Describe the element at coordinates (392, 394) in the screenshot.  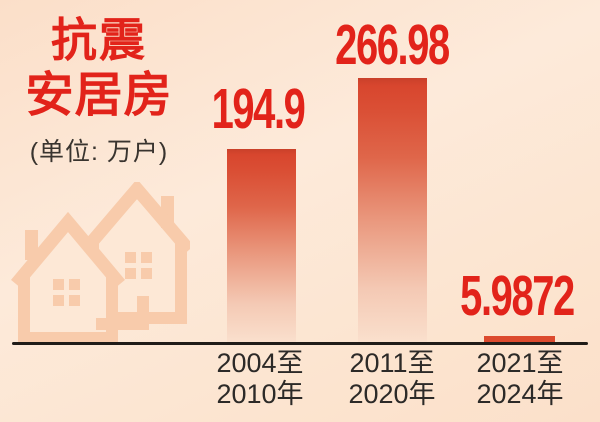
I see `category-line: 2020年` at that location.